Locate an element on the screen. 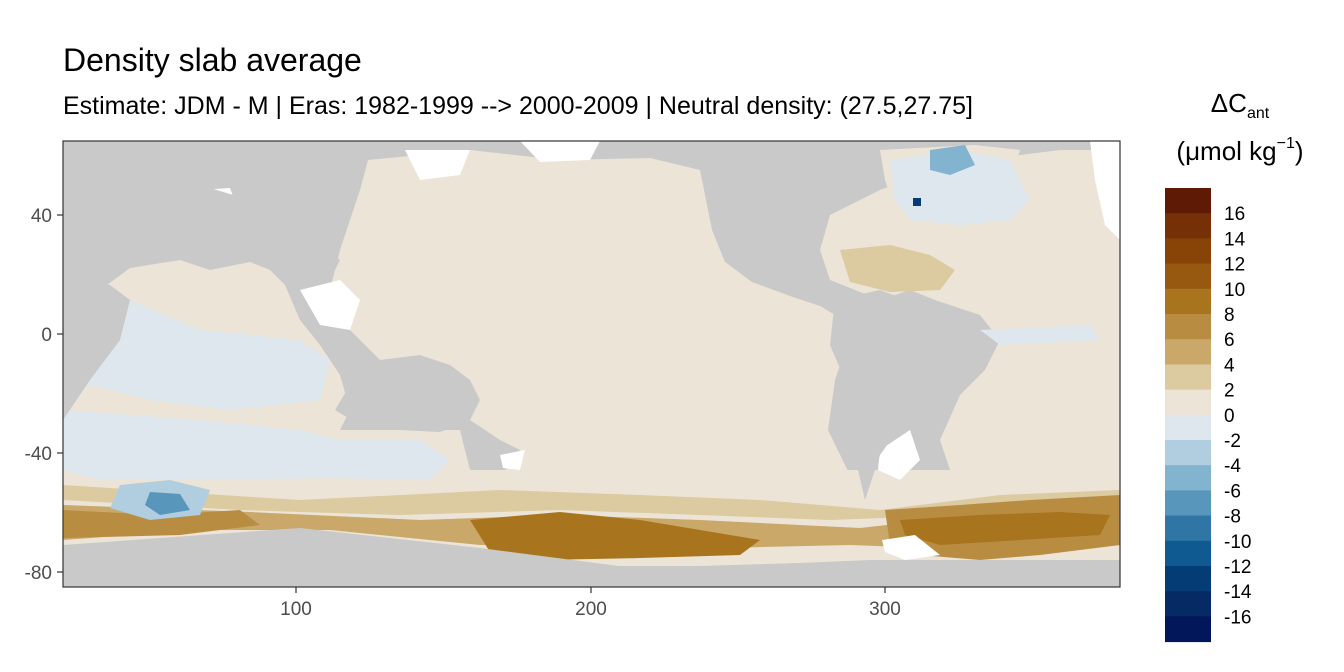  negative-hotspot is located at coordinates (917, 202).